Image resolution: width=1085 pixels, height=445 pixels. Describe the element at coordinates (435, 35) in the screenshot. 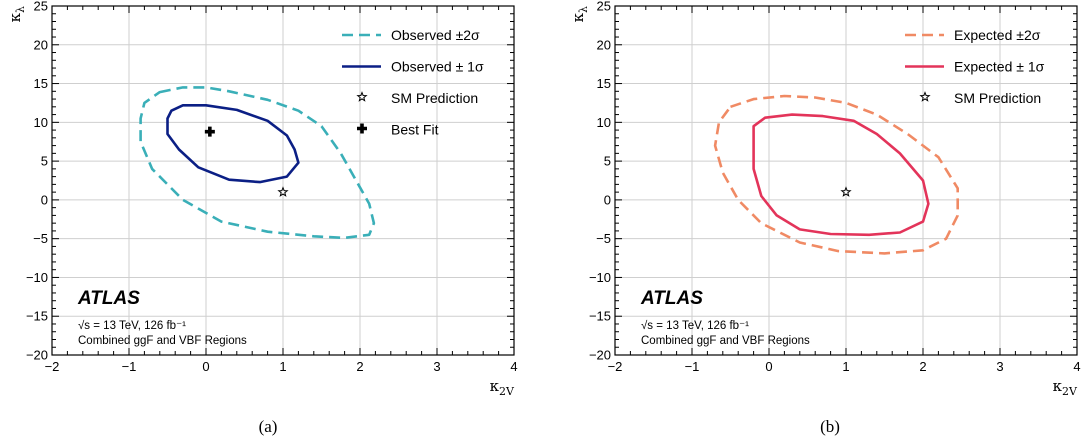

I see `legend-label: Observed ±2σ` at that location.